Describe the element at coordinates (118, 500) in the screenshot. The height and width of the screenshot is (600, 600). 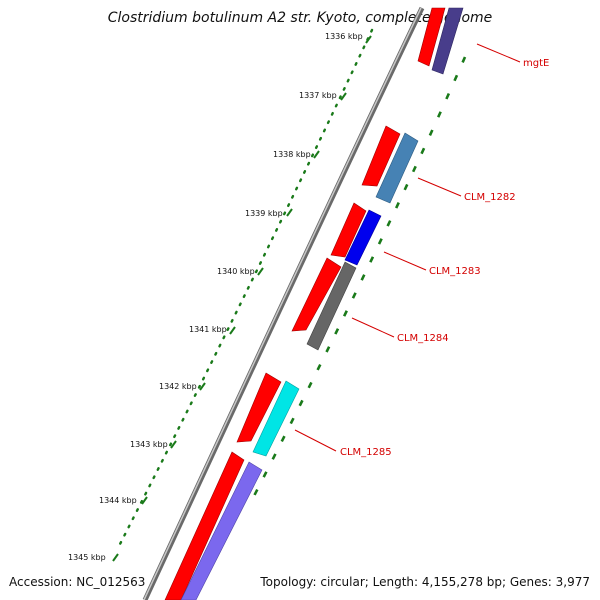
I see `tick-label: 1344 kbp` at that location.